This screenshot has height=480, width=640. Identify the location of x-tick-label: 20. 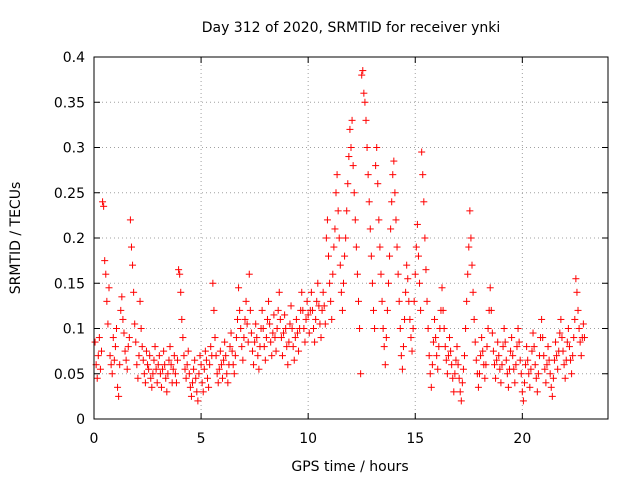
(522, 439).